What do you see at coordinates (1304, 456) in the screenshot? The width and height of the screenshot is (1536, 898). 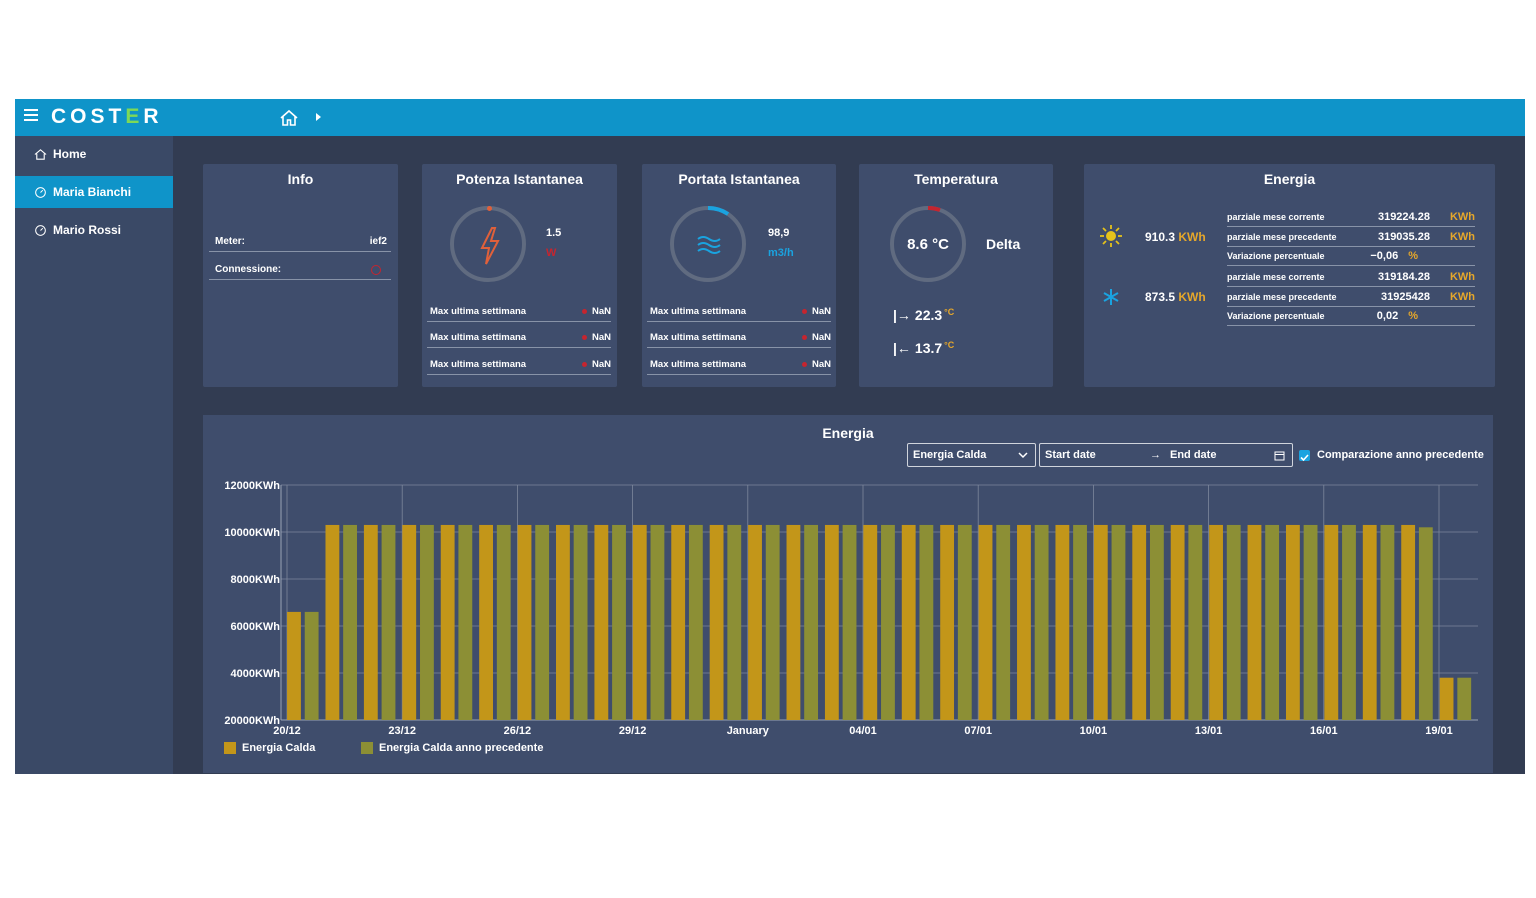 I see `compare-checkbox` at bounding box center [1304, 456].